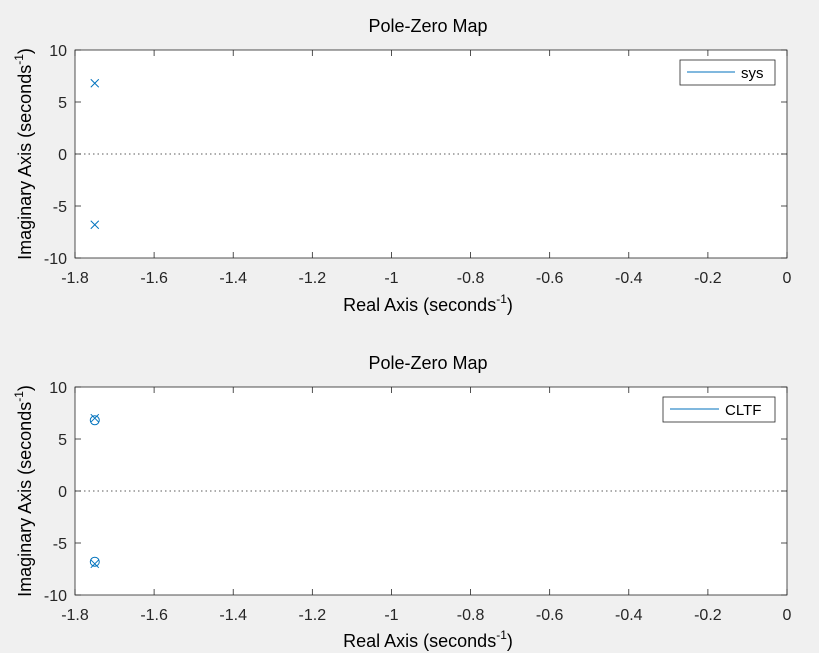  What do you see at coordinates (727, 72) in the screenshot?
I see `legend: sys` at bounding box center [727, 72].